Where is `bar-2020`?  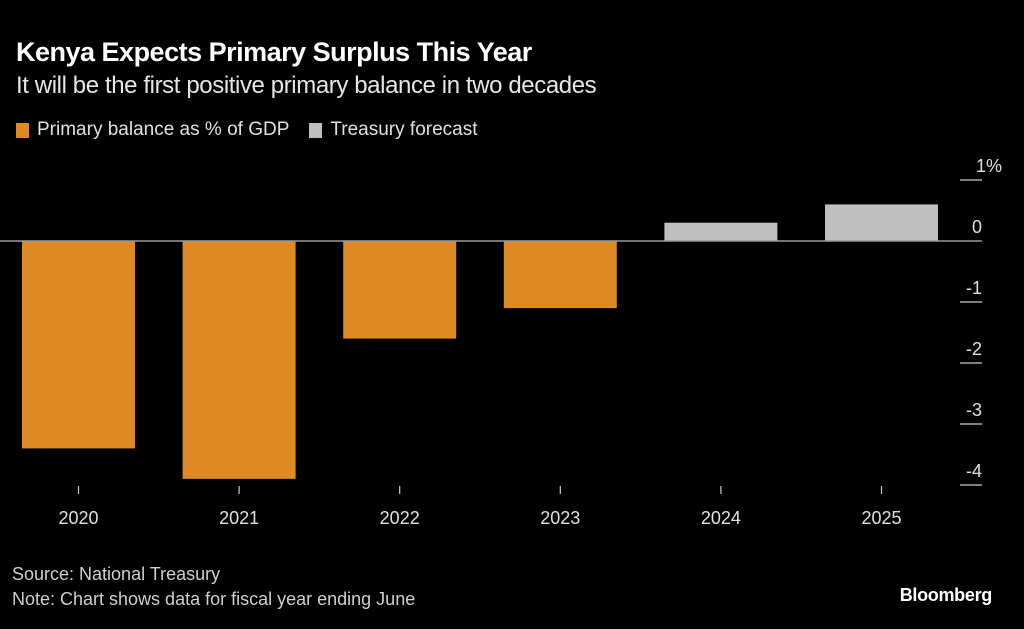
bar-2020 is located at coordinates (78, 345).